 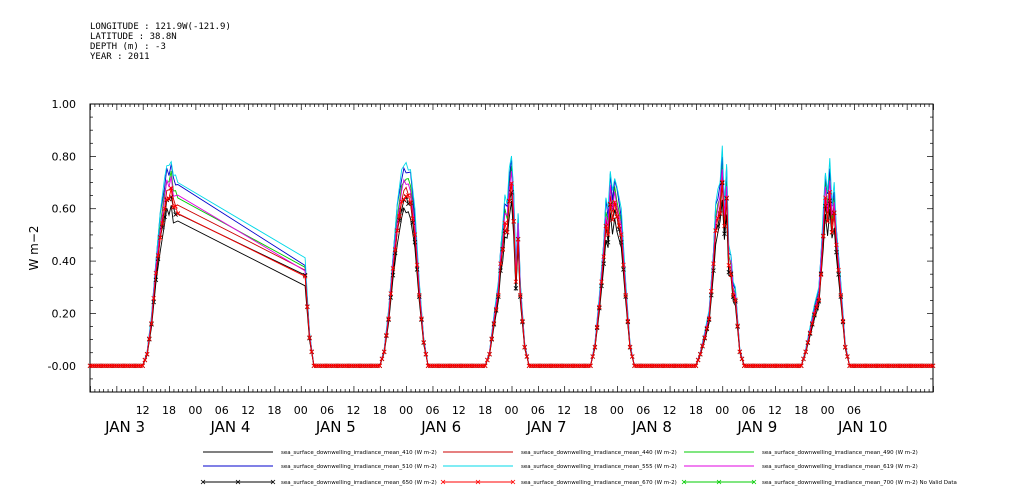 What do you see at coordinates (230, 427) in the screenshot?
I see `x-day-label: JAN 4` at bounding box center [230, 427].